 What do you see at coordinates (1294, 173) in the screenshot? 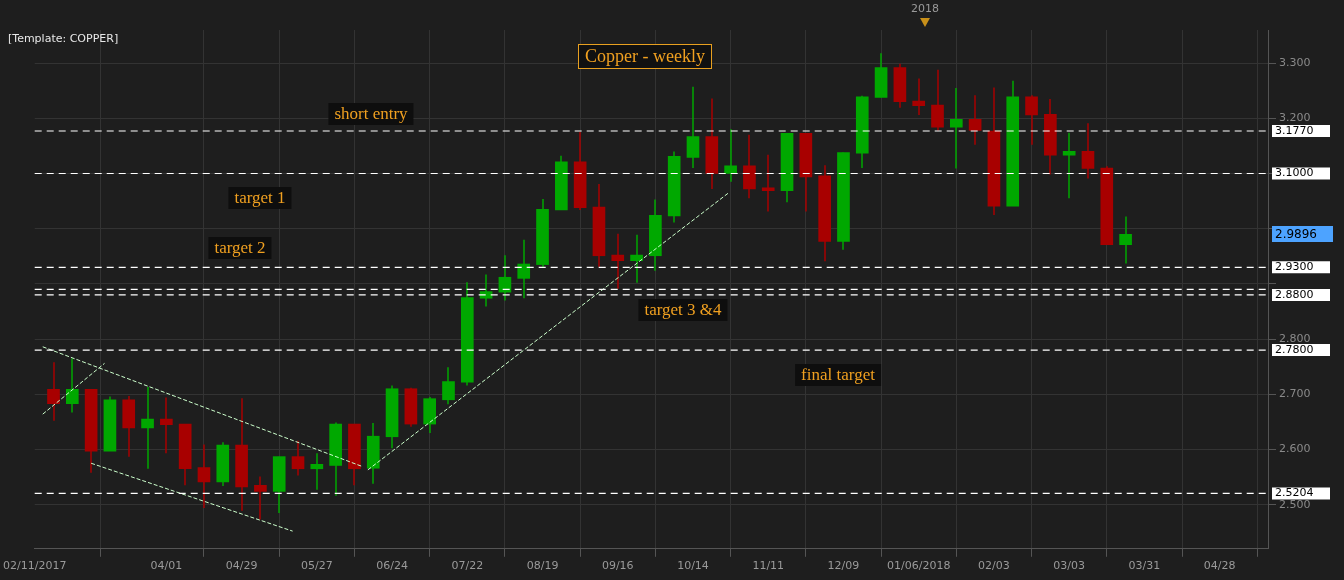
I see `ref-line-label: 3.1000` at bounding box center [1294, 173].